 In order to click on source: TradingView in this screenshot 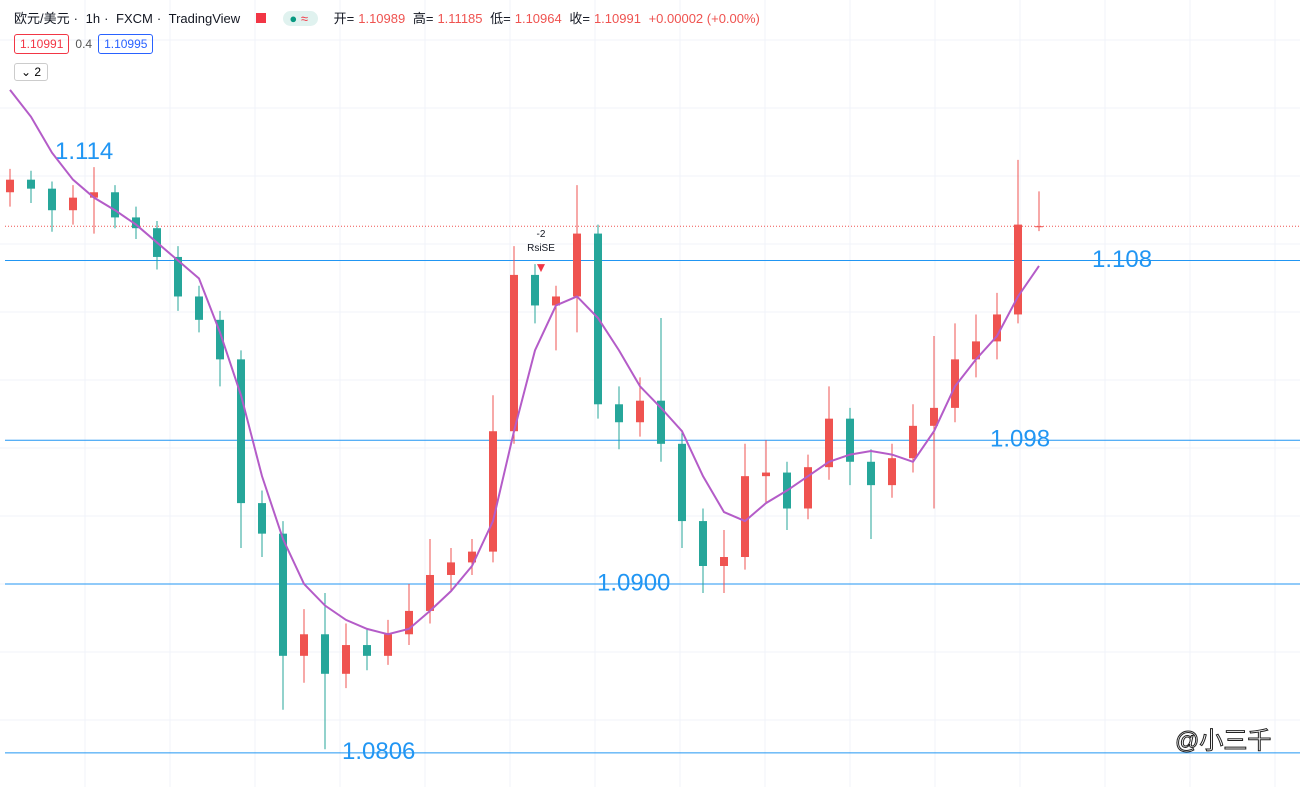, I will do `click(204, 18)`.